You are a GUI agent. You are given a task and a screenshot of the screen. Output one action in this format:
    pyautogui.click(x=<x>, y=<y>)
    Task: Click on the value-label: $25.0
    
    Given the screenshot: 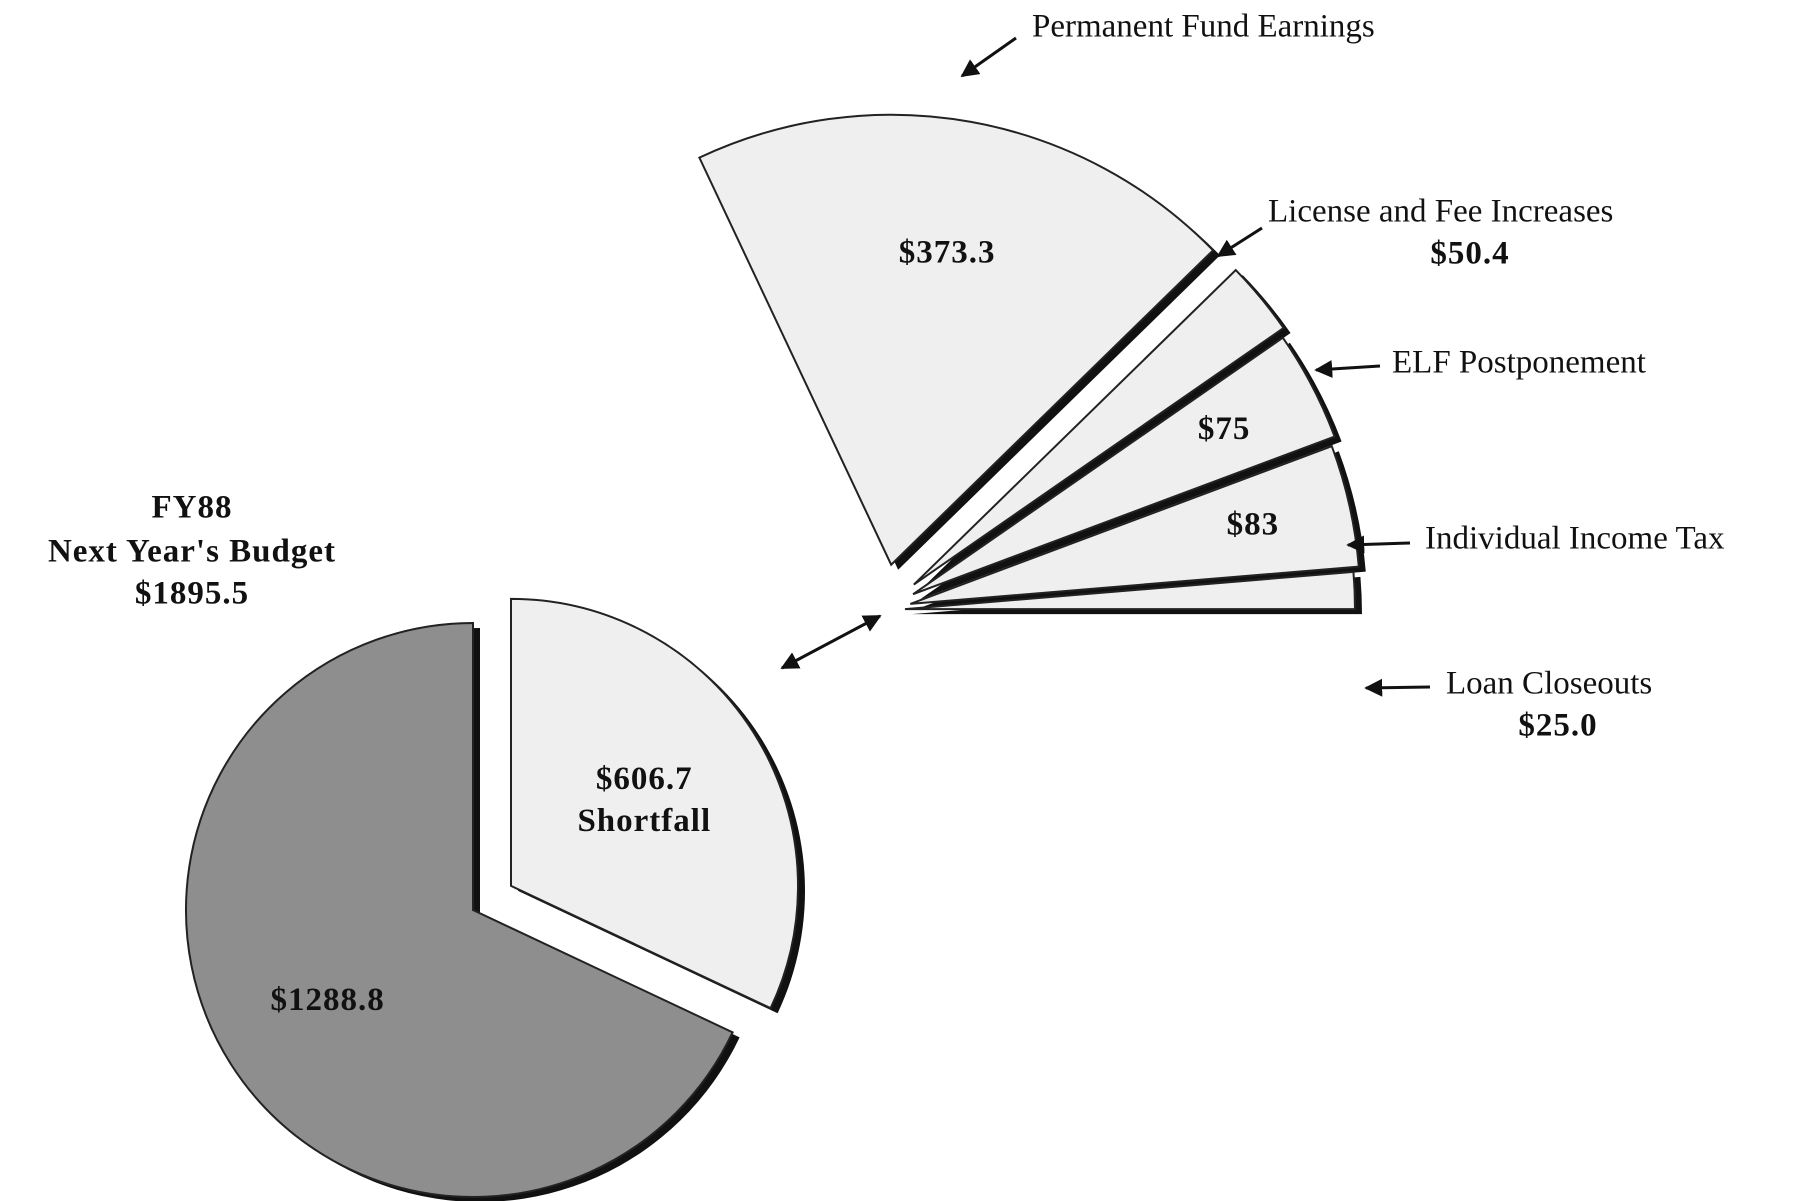 What is the action you would take?
    pyautogui.click(x=1557, y=726)
    